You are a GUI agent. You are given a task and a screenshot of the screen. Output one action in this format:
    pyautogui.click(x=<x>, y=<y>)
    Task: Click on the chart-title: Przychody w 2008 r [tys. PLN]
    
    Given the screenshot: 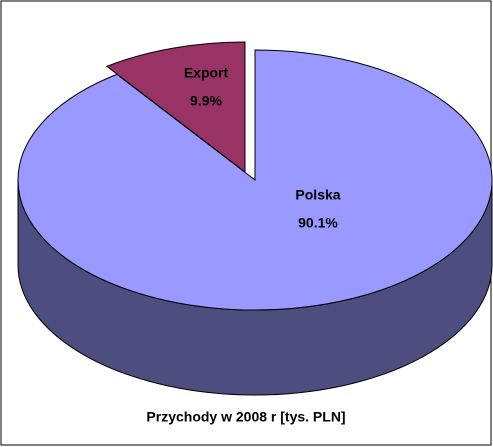 What is the action you would take?
    pyautogui.click(x=245, y=417)
    